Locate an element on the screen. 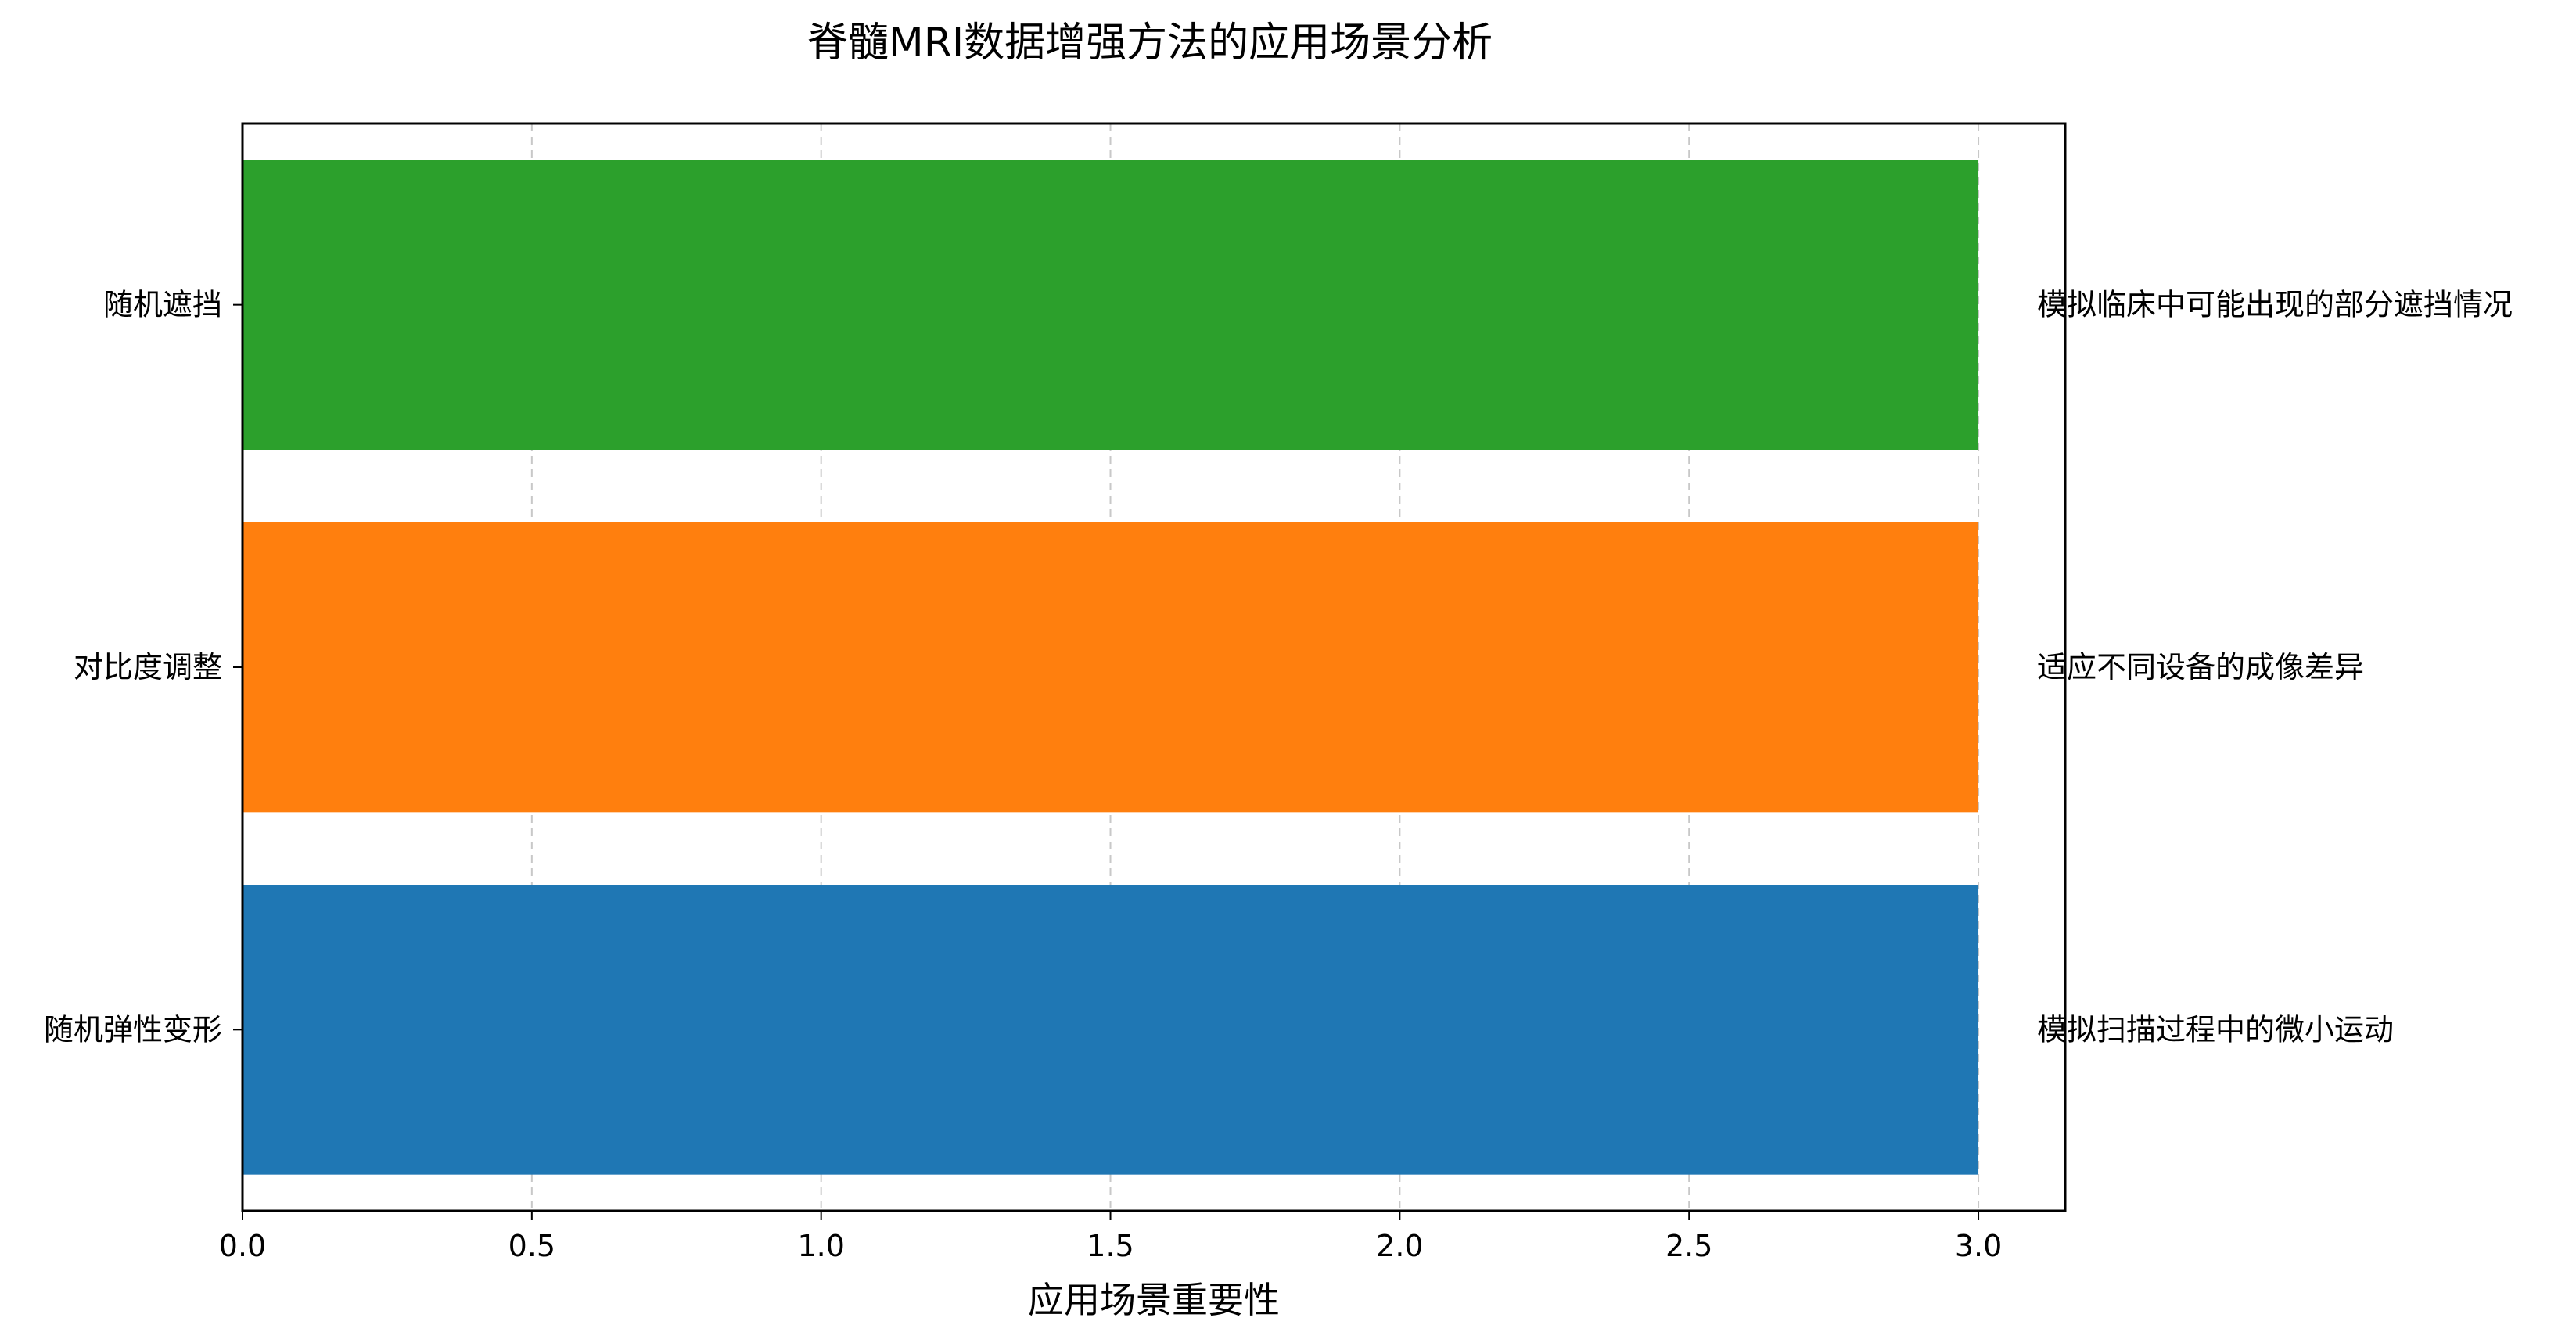  x-tick-label: 3.0 is located at coordinates (1979, 1246).